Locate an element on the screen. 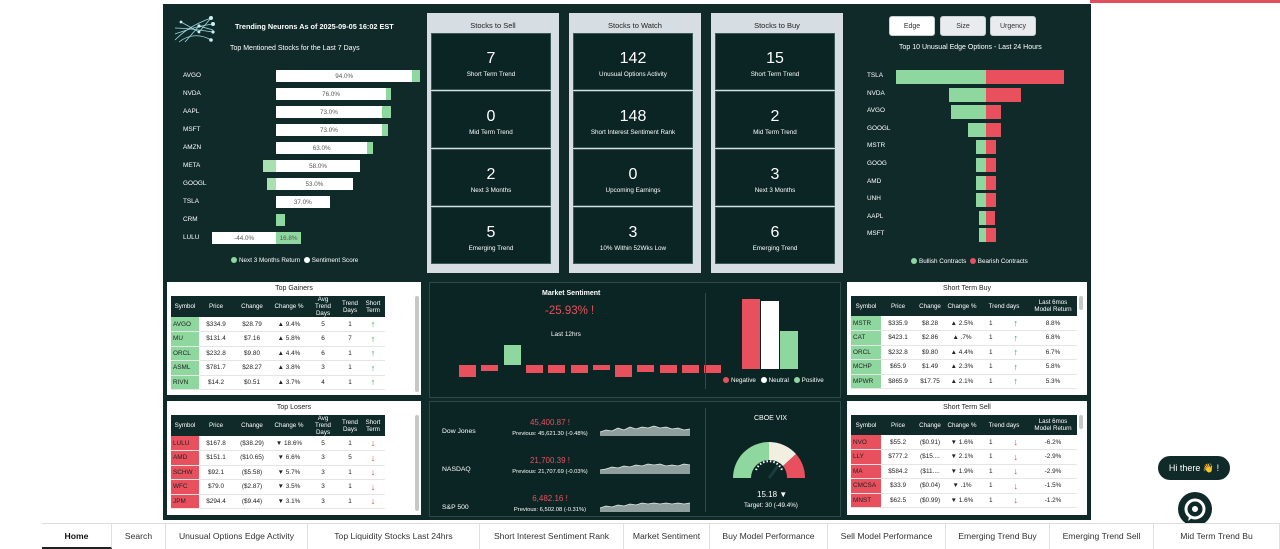 This screenshot has height=549, width=1280. symbol-cell: MNST is located at coordinates (866, 500).